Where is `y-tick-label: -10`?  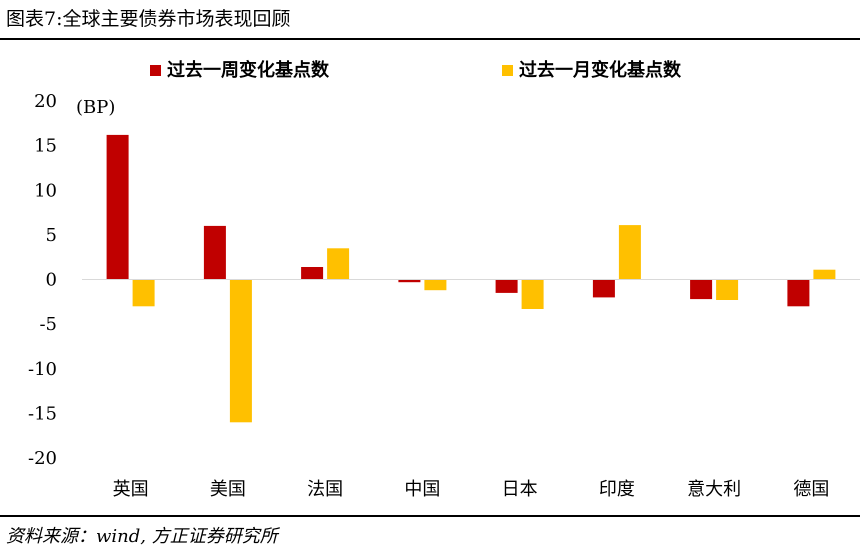 y-tick-label: -10 is located at coordinates (42, 369).